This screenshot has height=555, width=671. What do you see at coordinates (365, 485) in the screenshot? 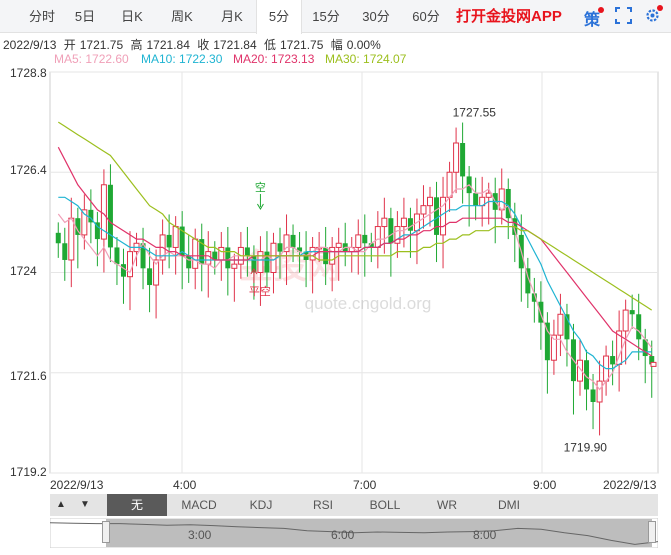
I see `x-tick-label: 7:00` at bounding box center [365, 485].